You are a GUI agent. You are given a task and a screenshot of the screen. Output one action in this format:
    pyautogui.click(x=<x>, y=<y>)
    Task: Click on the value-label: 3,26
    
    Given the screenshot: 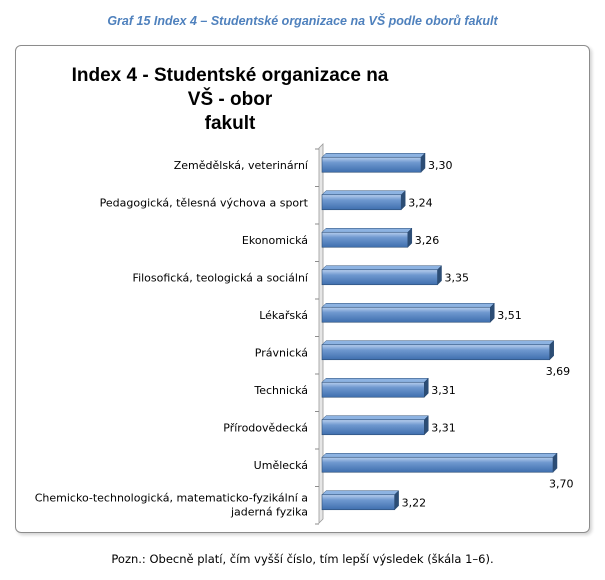 What is the action you would take?
    pyautogui.click(x=427, y=240)
    